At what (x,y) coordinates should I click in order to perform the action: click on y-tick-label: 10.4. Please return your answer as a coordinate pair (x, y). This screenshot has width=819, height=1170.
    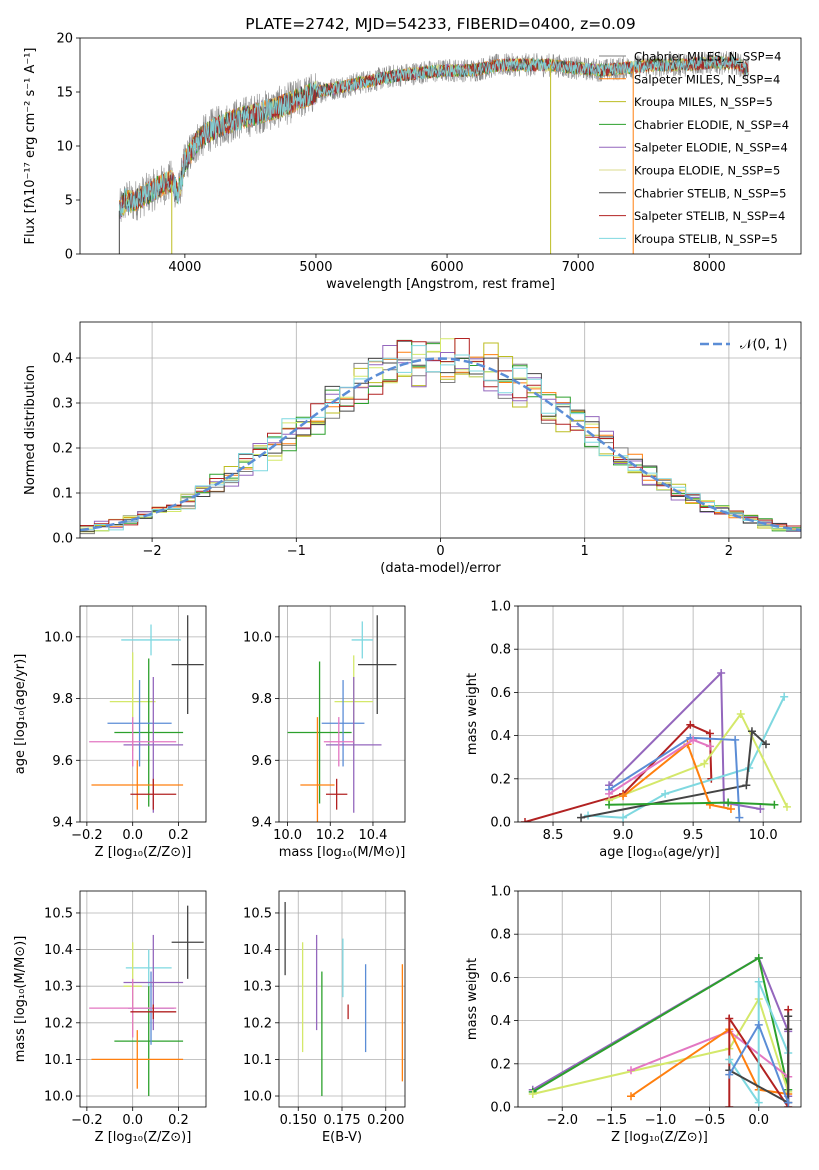
    Looking at the image, I should click on (58, 950).